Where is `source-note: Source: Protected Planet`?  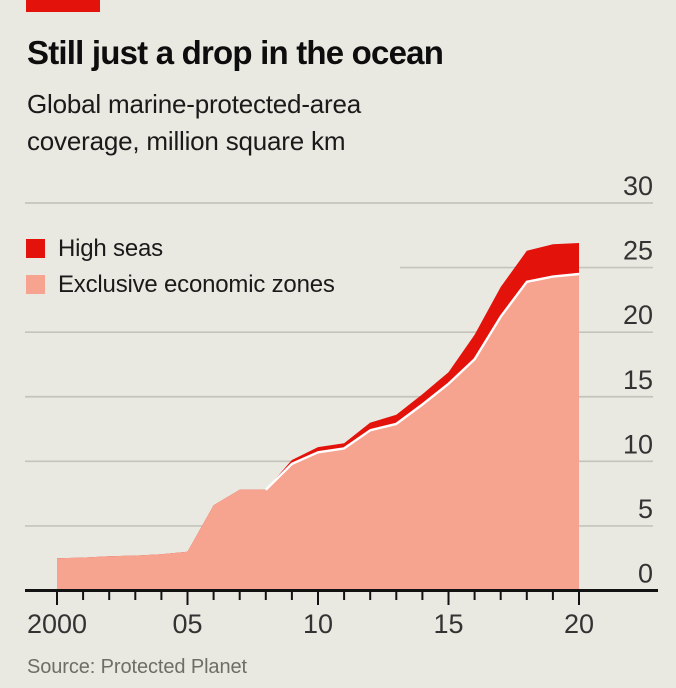
source-note: Source: Protected Planet is located at coordinates (137, 667).